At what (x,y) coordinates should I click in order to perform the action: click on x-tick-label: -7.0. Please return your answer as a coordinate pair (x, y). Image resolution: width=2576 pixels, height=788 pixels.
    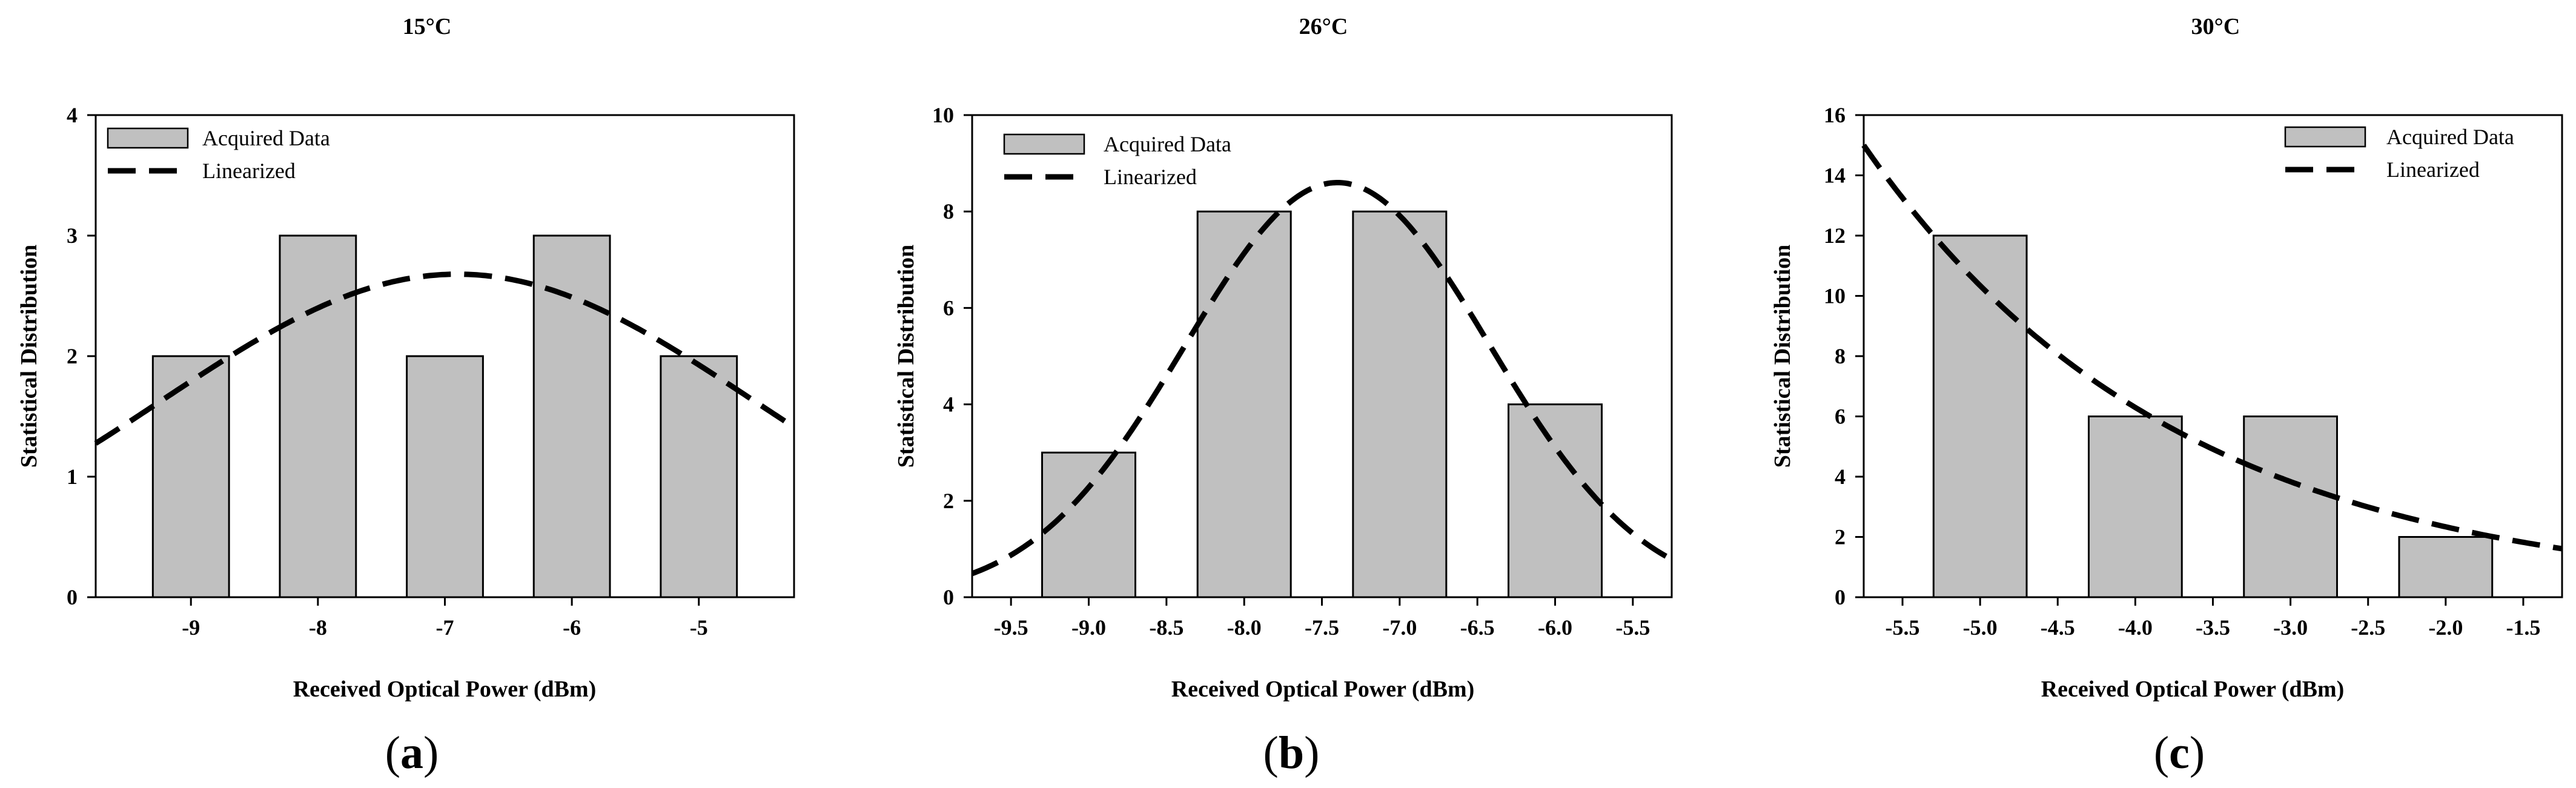
    Looking at the image, I should click on (1399, 627).